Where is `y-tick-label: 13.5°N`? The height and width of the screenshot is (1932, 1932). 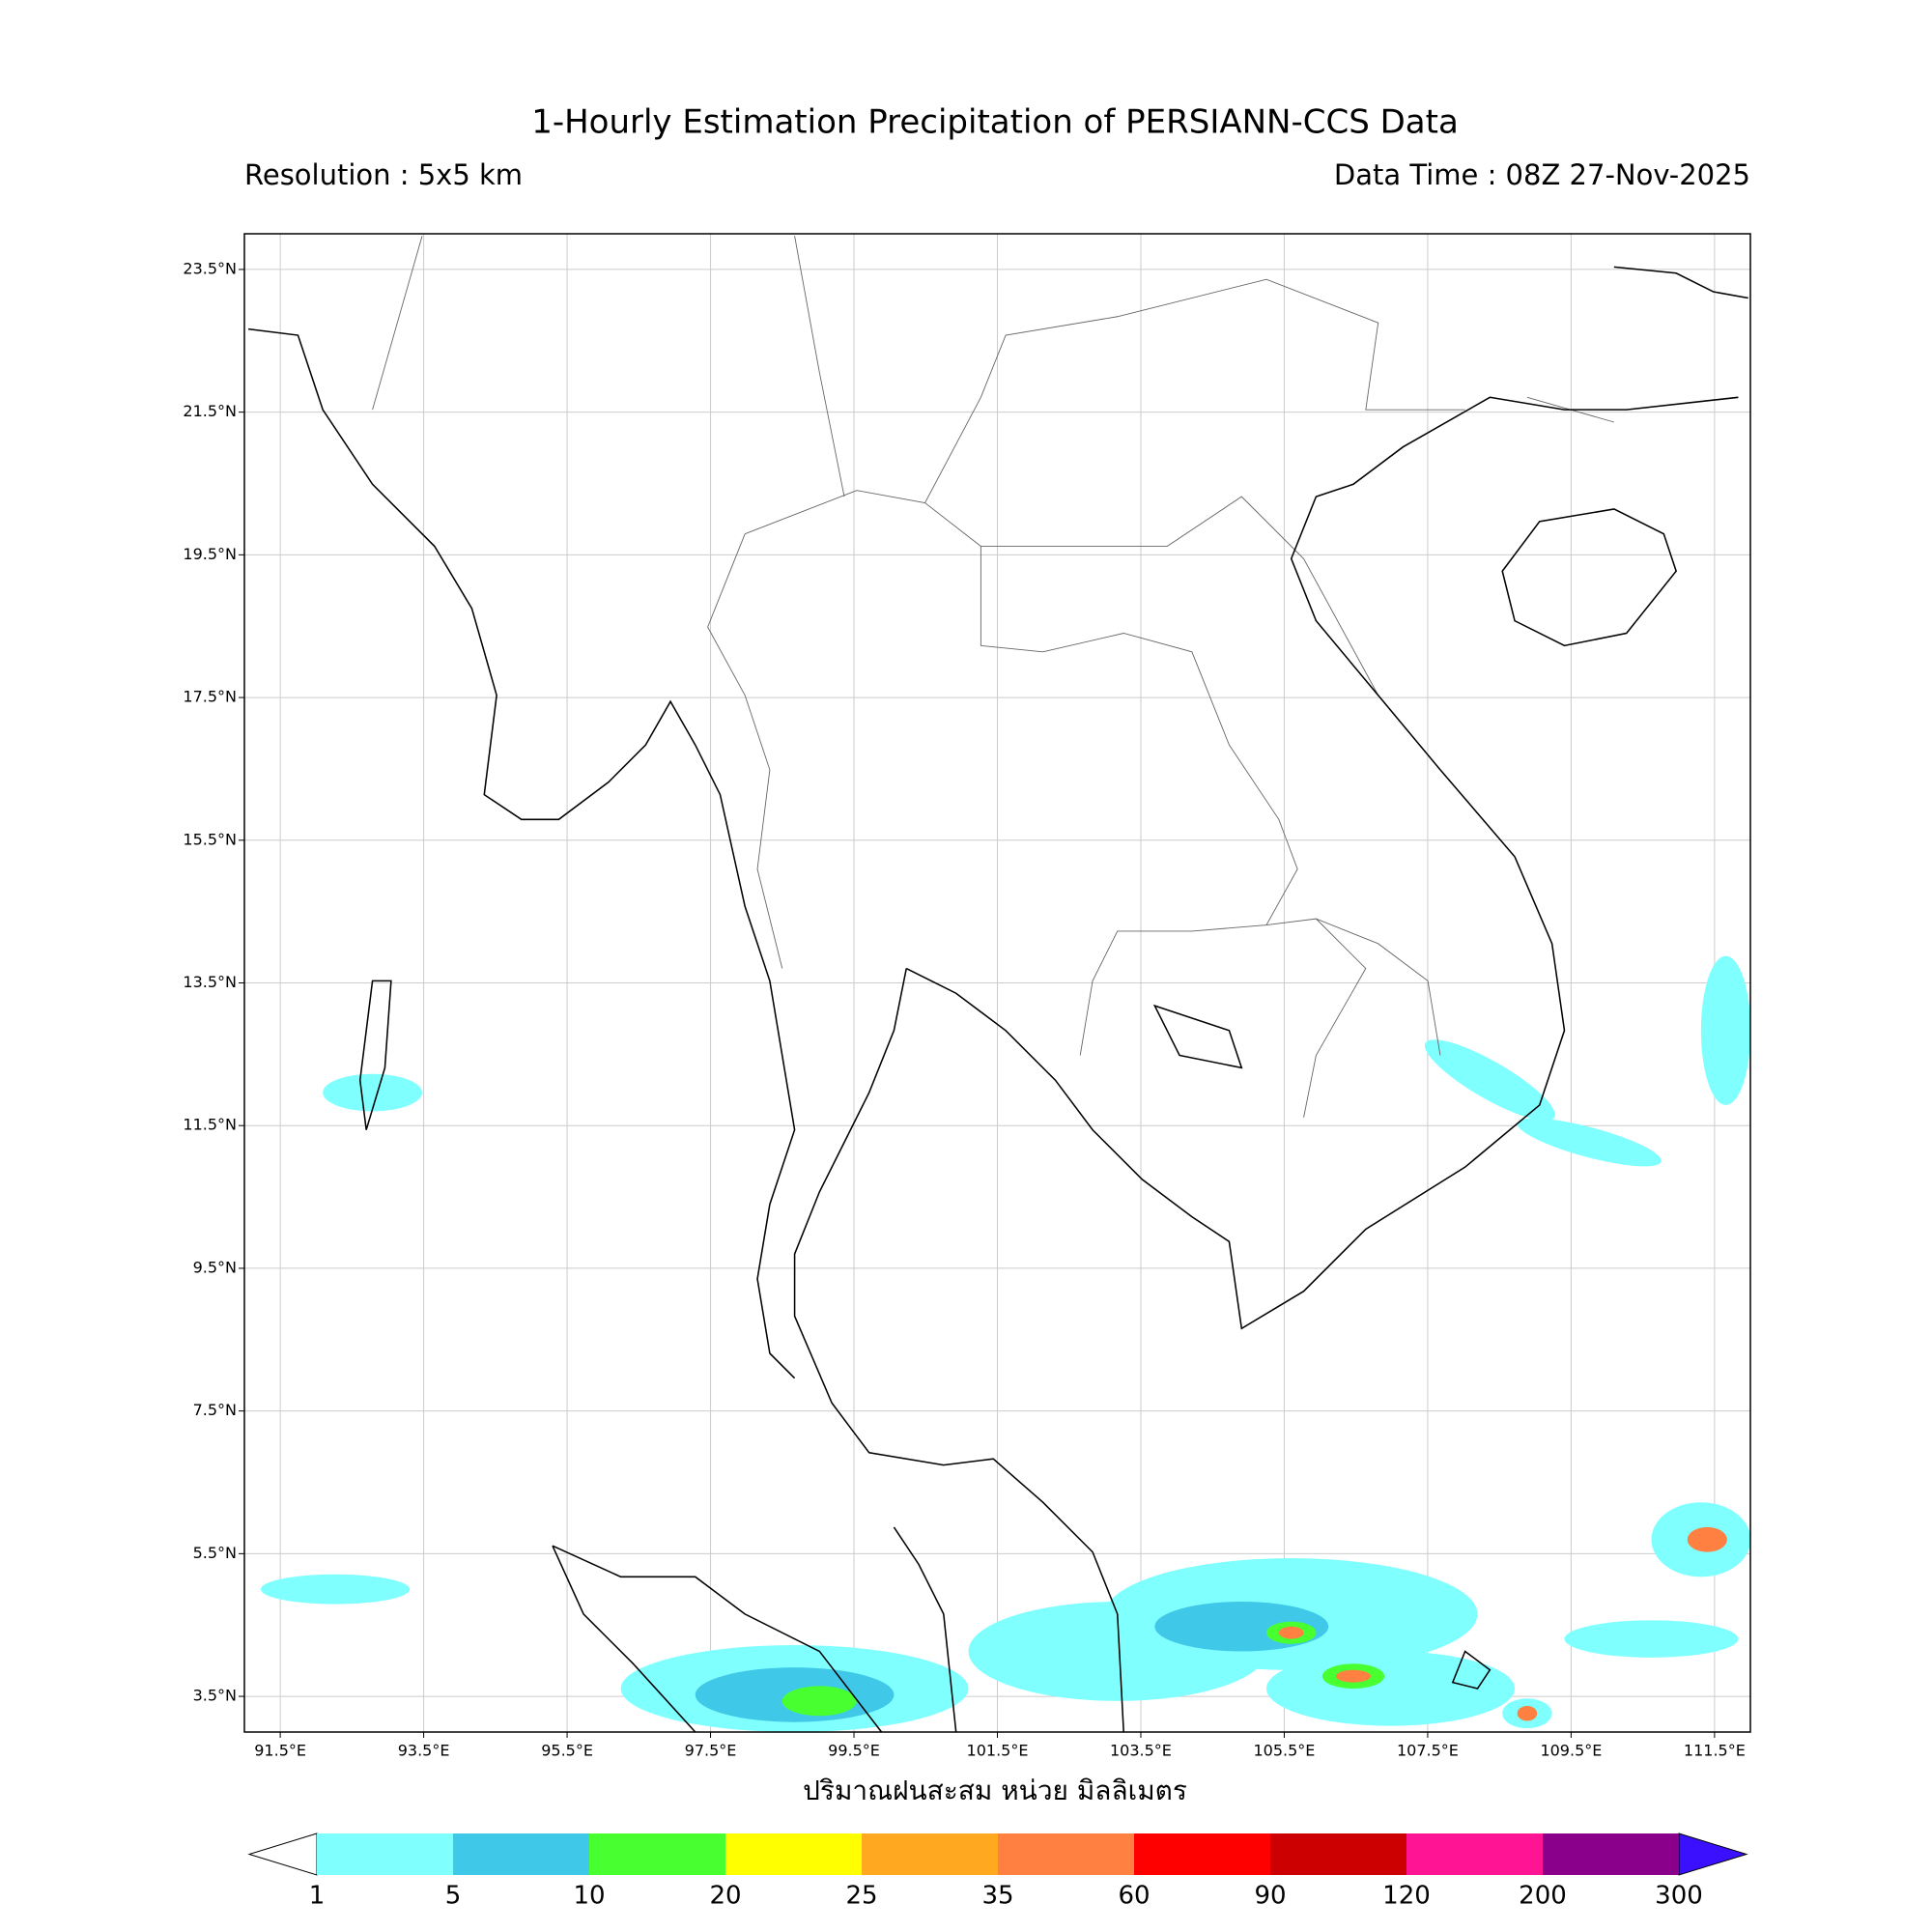 y-tick-label: 13.5°N is located at coordinates (210, 982).